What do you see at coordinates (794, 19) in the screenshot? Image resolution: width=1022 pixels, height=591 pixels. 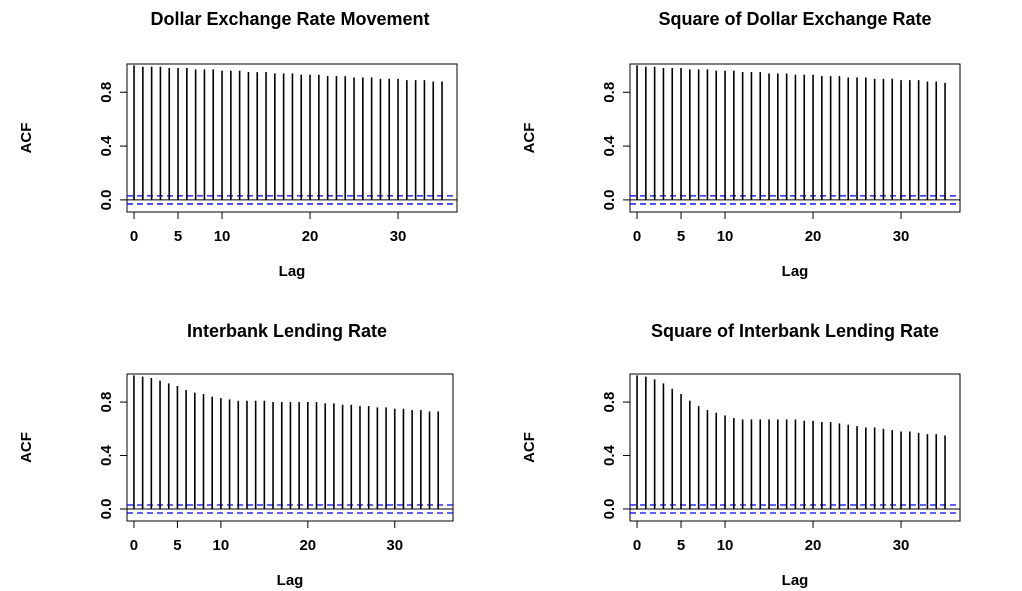 I see `chart-title: Square of Dollar Exchange Rate` at bounding box center [794, 19].